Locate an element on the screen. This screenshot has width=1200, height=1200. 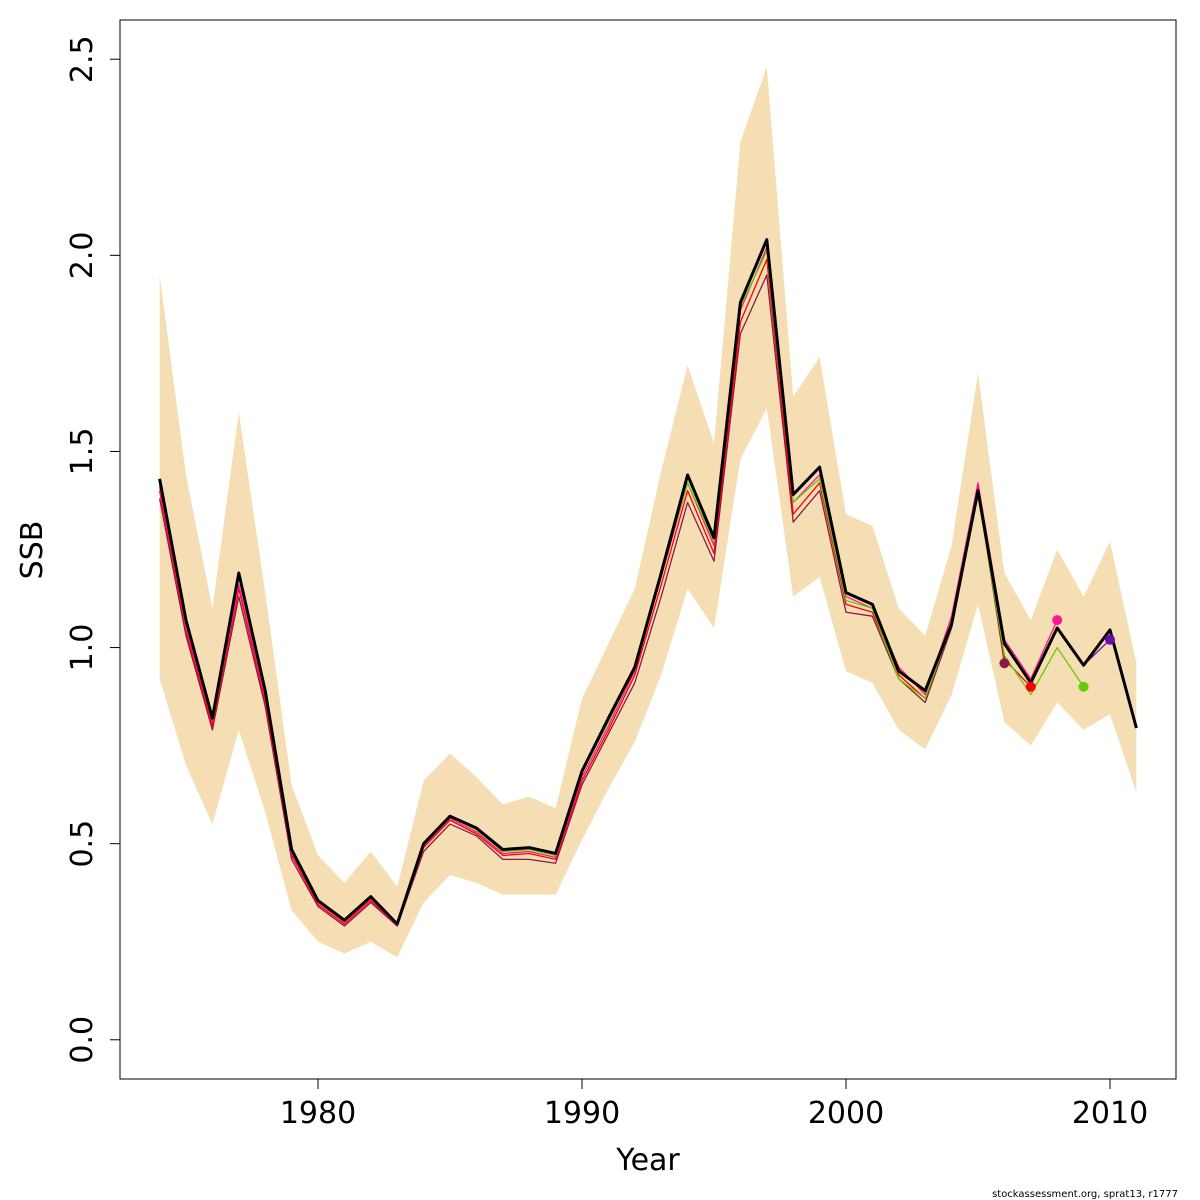
y-tick-label: 2.5 is located at coordinates (82, 59).